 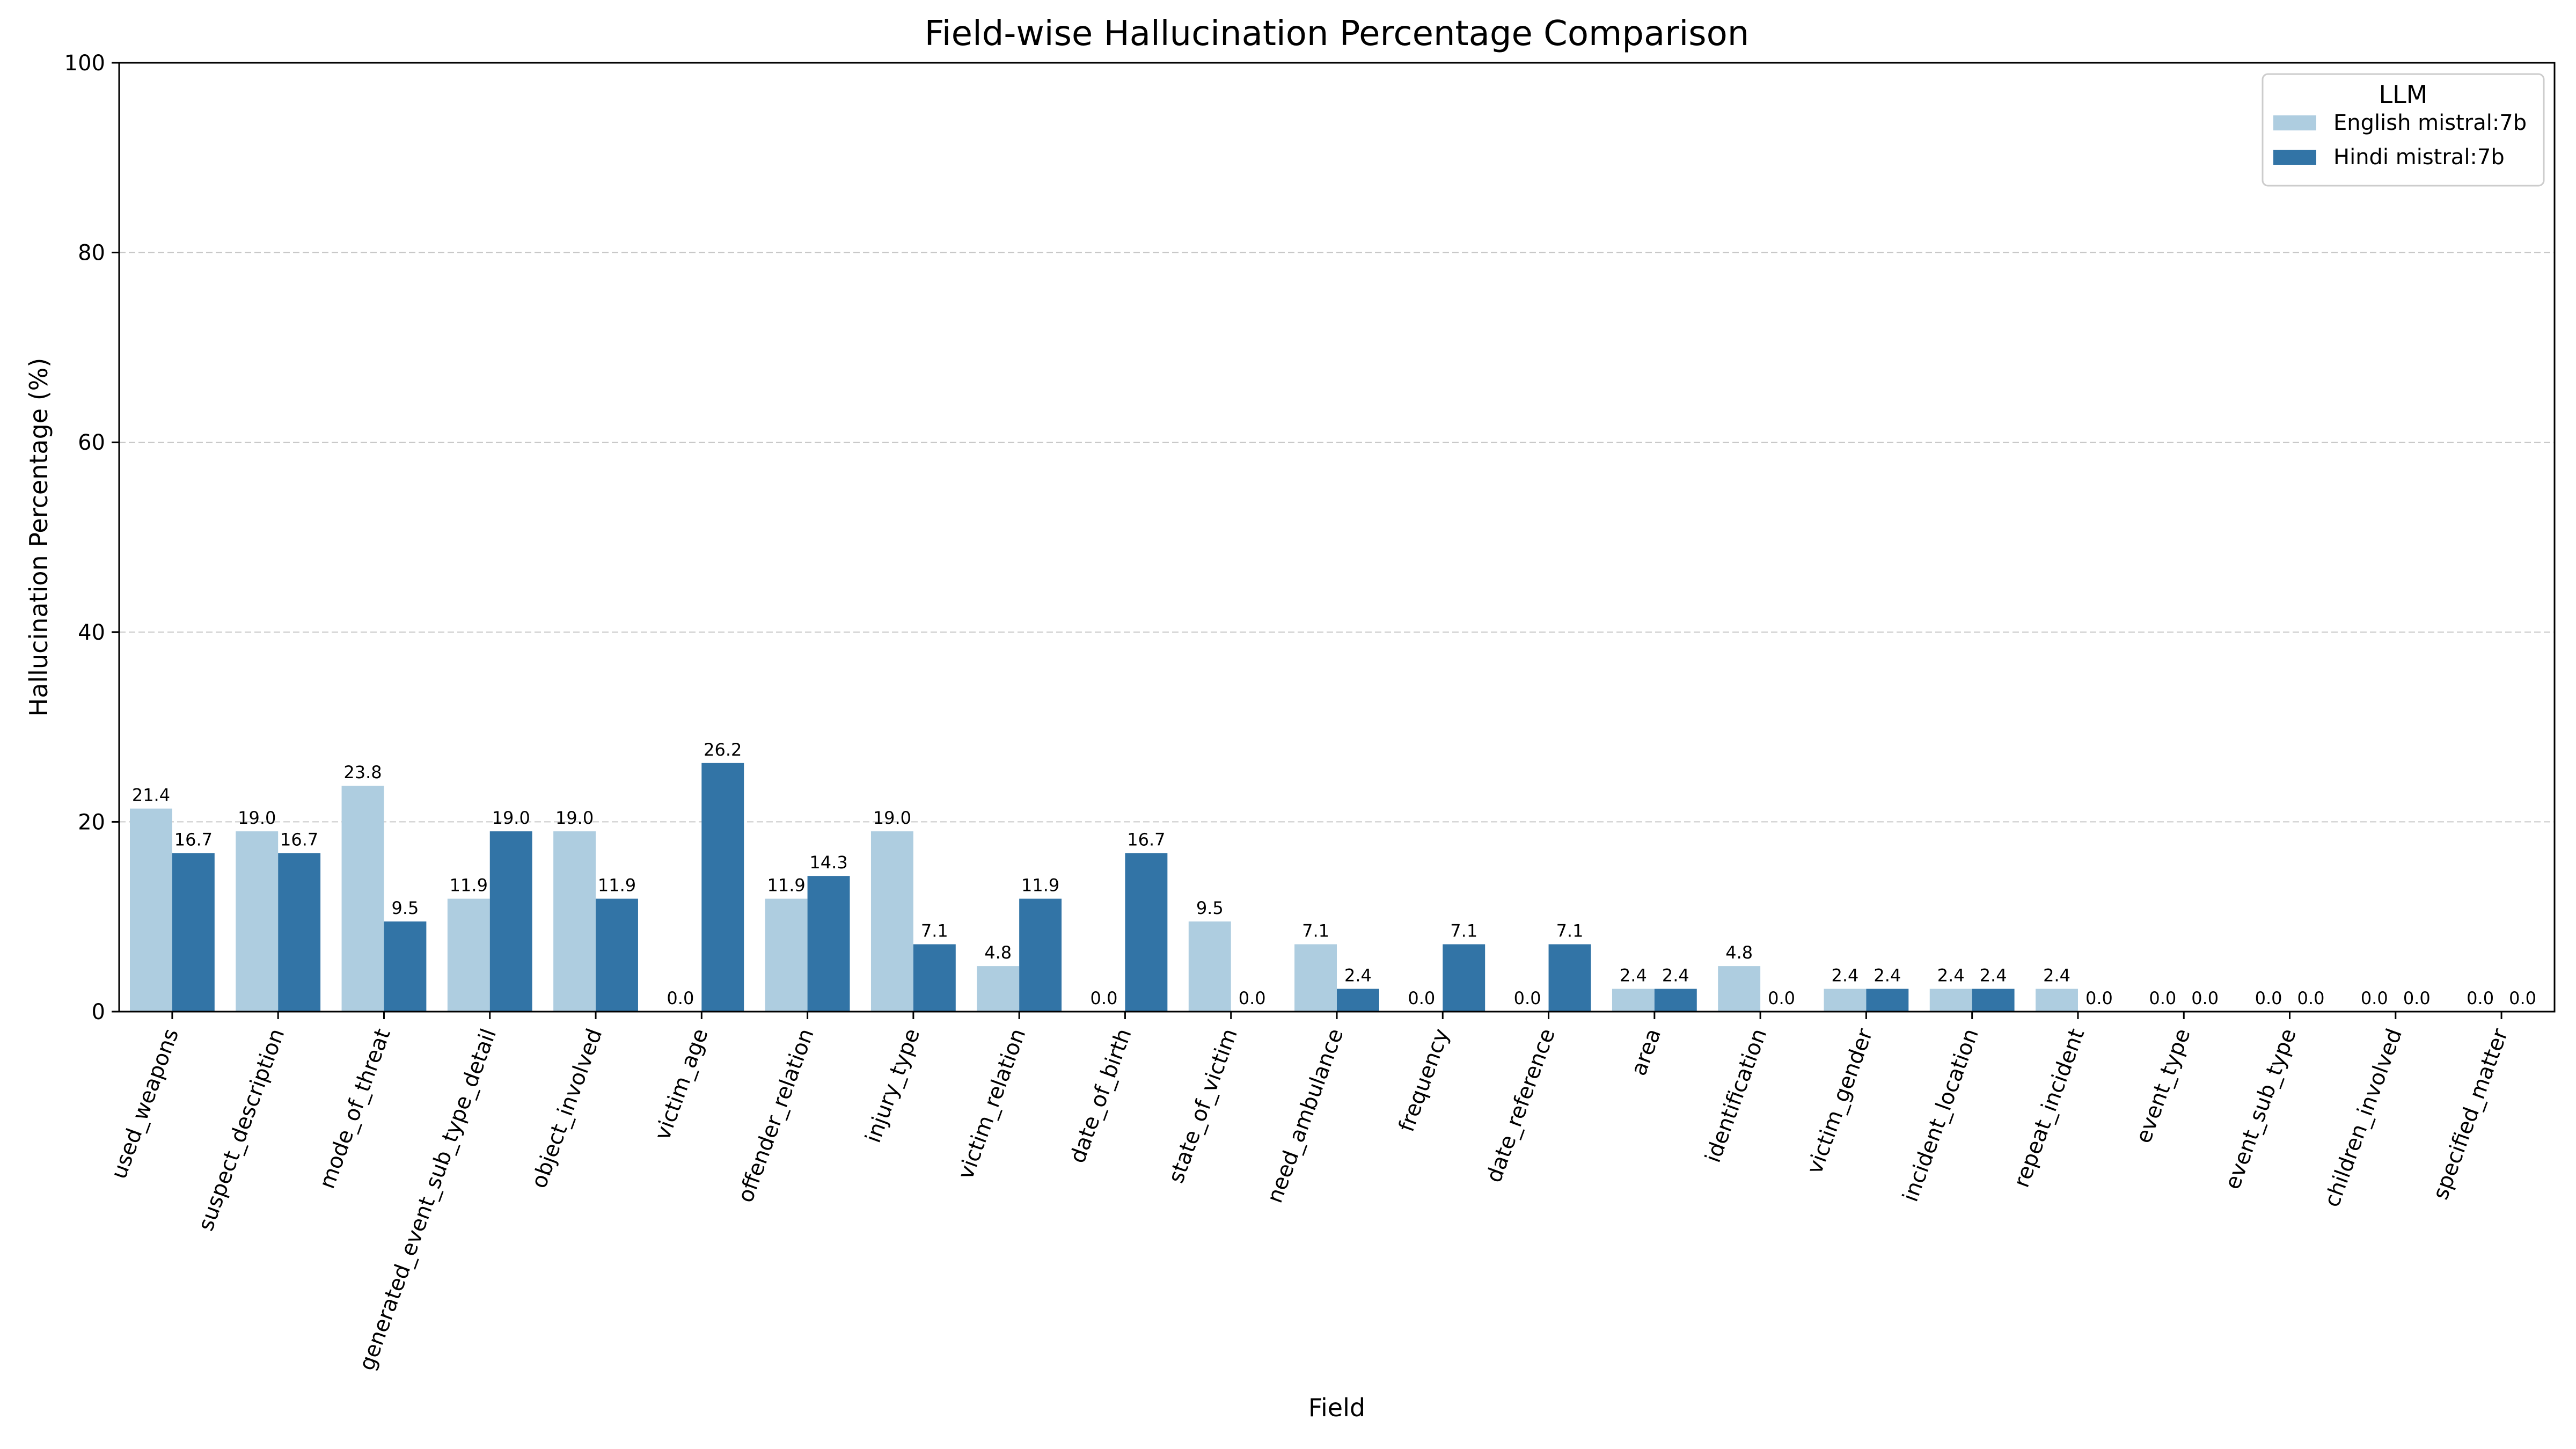 I want to click on legend-box, so click(x=2403, y=130).